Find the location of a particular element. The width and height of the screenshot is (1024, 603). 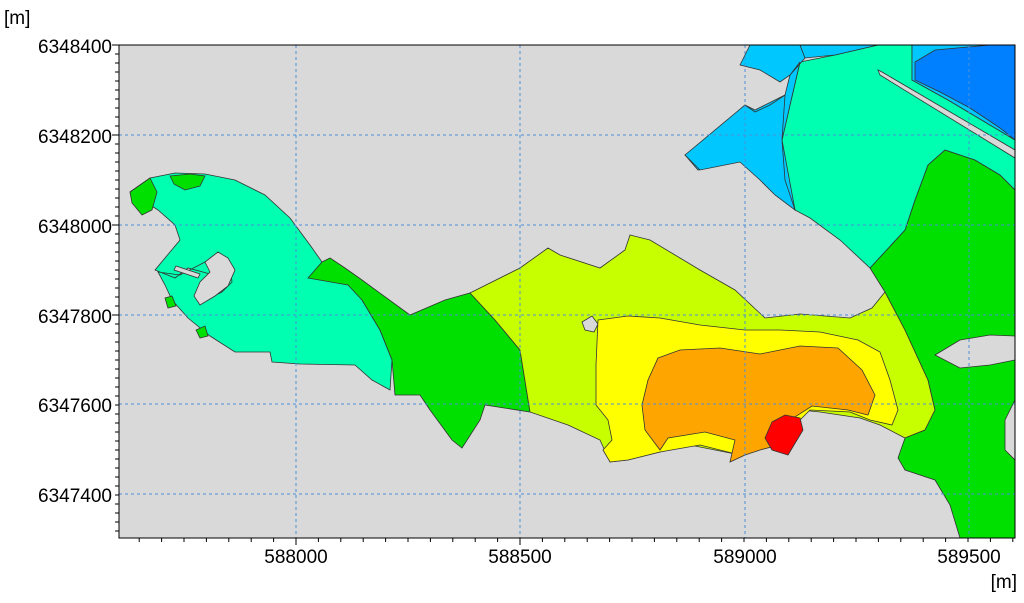

x-tick-label: 589000 is located at coordinates (744, 557).